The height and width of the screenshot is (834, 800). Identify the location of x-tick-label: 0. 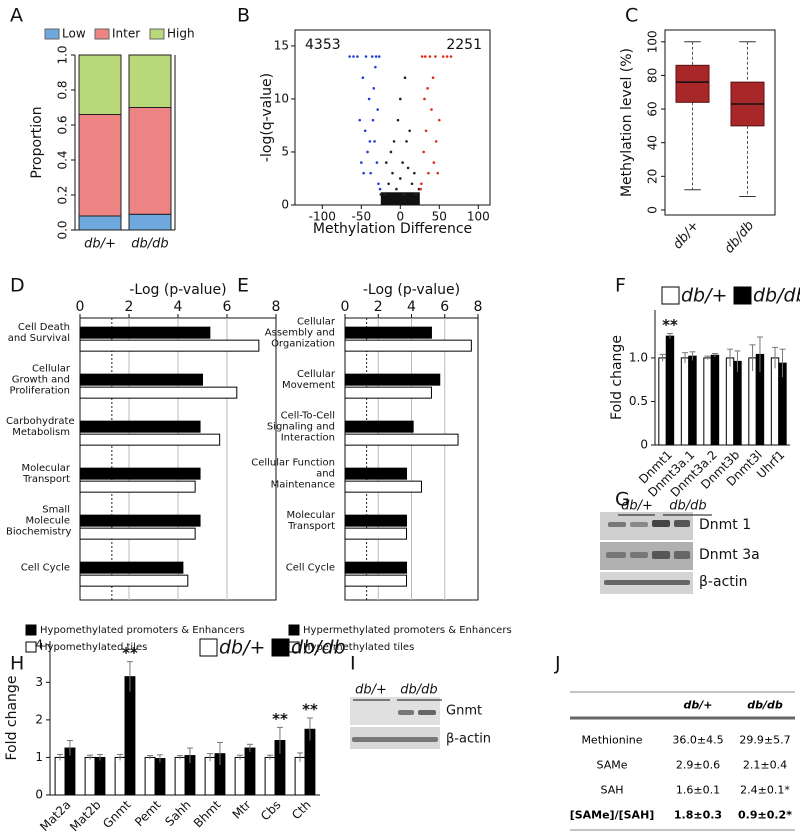
(345, 307).